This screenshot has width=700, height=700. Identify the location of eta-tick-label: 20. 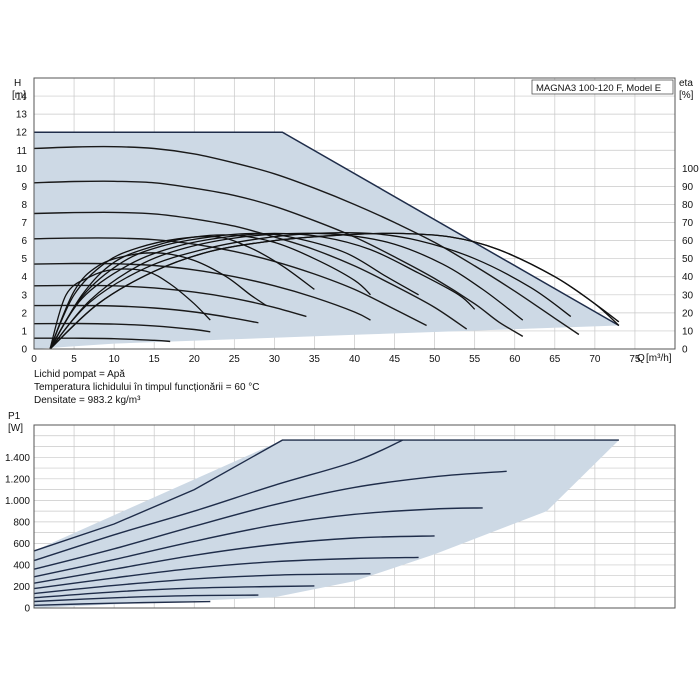
(688, 313).